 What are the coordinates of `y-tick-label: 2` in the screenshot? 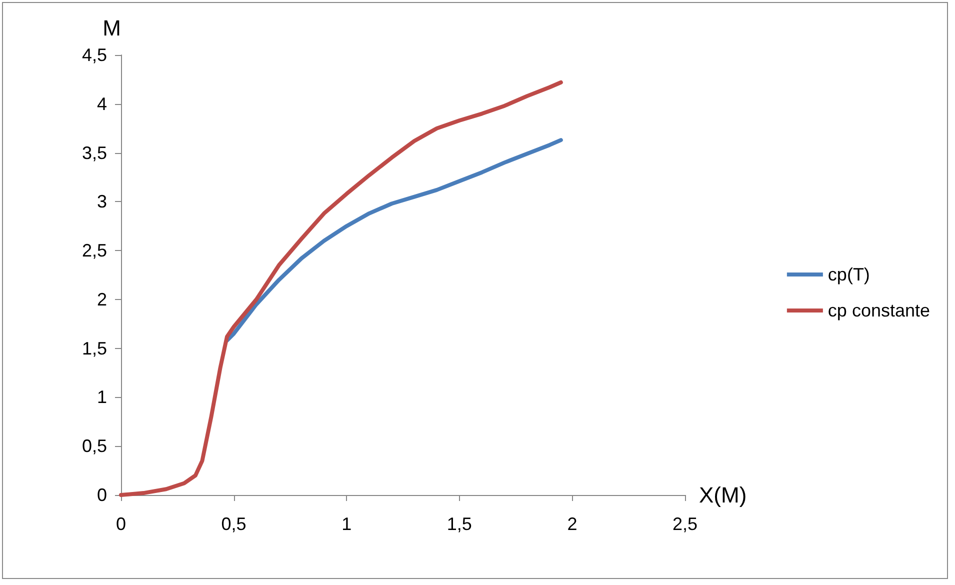 It's located at (101, 299).